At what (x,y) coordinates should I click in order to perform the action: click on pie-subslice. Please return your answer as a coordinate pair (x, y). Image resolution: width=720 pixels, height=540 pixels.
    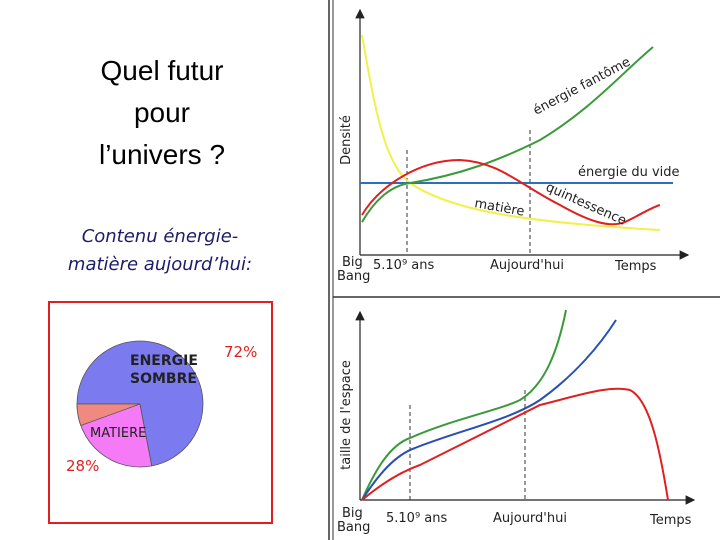
    Looking at the image, I should click on (108, 415).